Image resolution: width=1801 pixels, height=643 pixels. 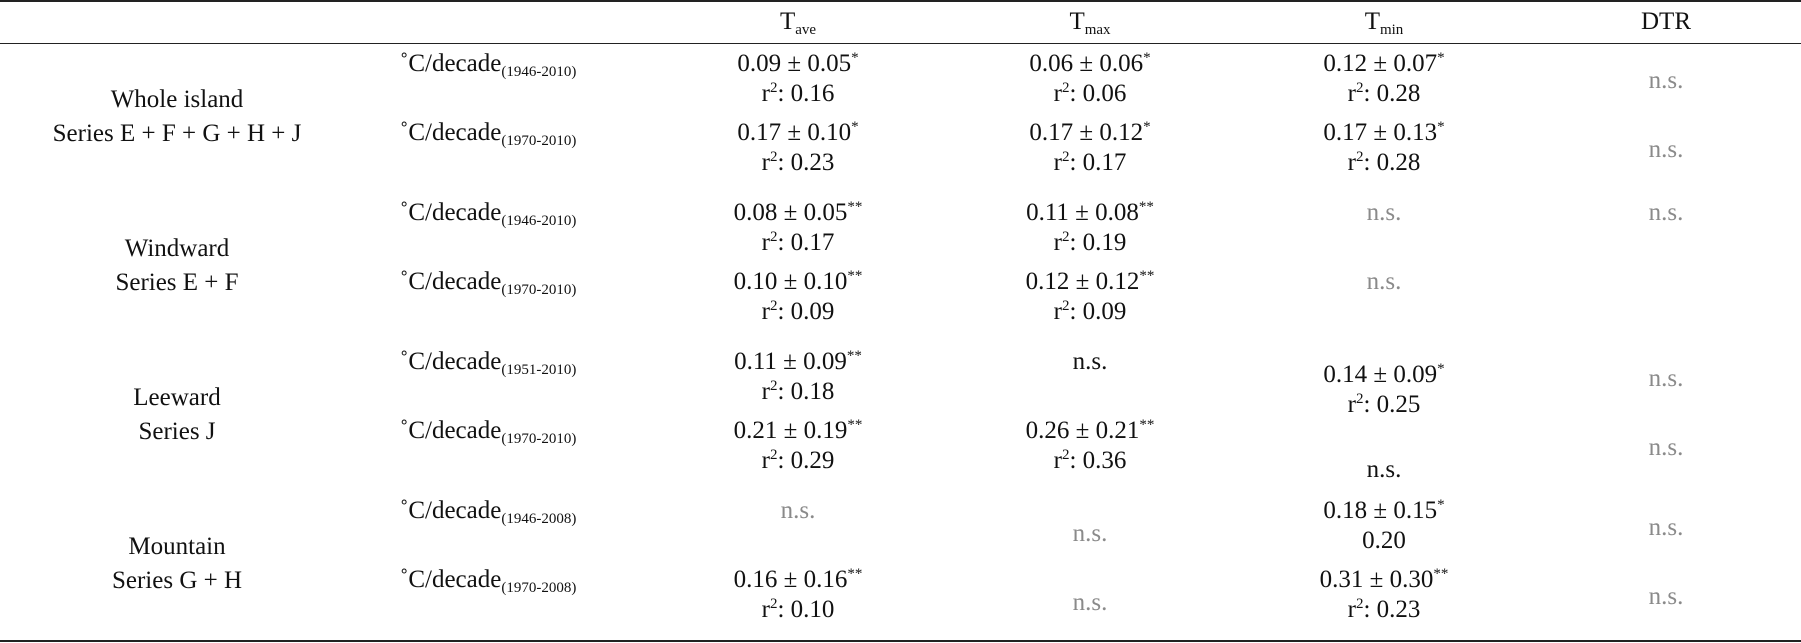 I want to click on header-tave: Tave, so click(x=798, y=23).